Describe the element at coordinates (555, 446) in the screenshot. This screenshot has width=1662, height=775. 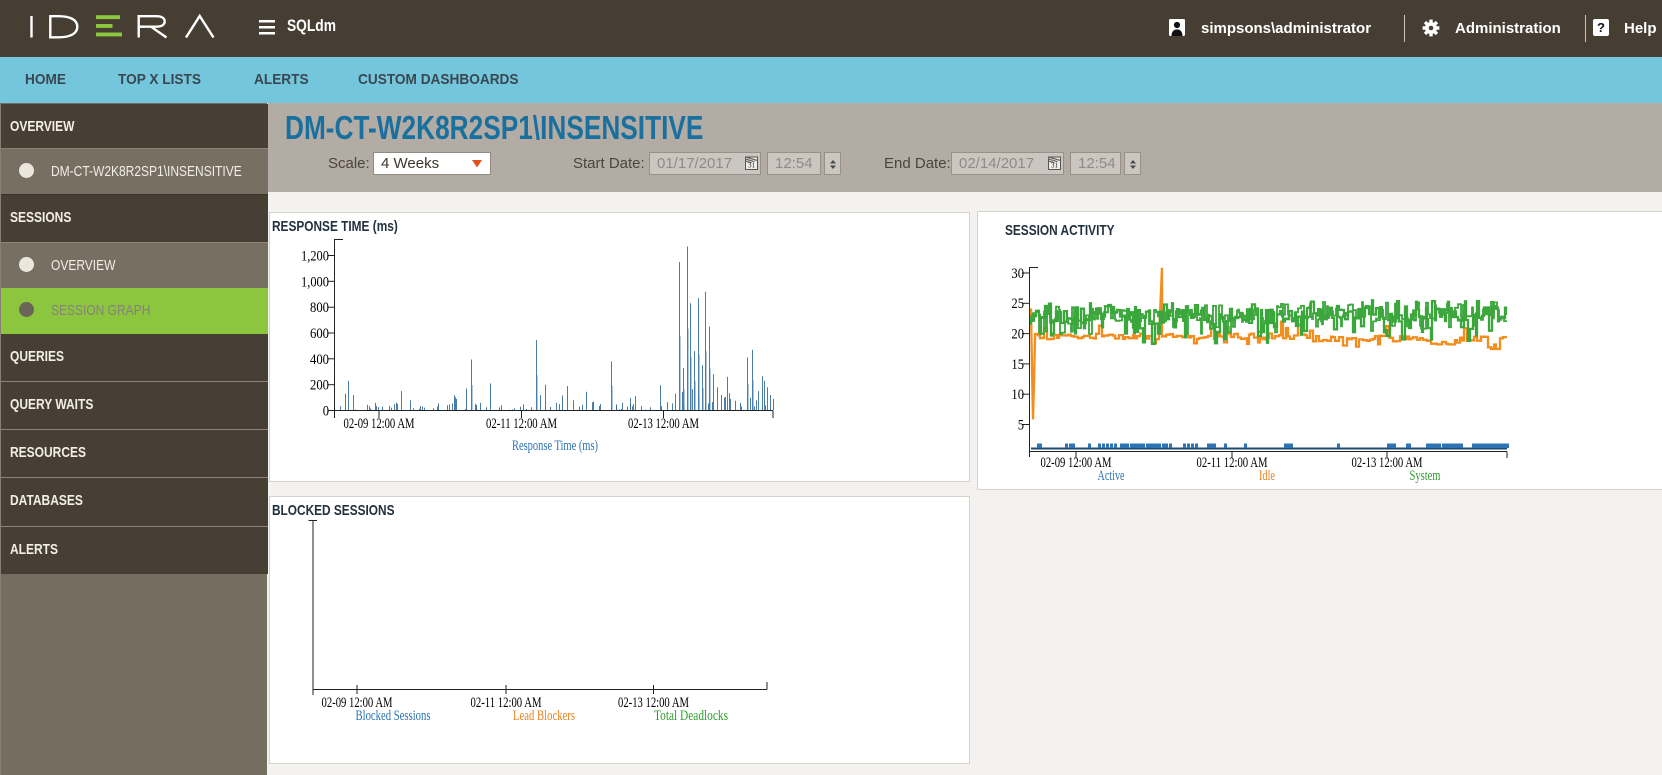
I see `svg-text: Response Time (ms)` at that location.